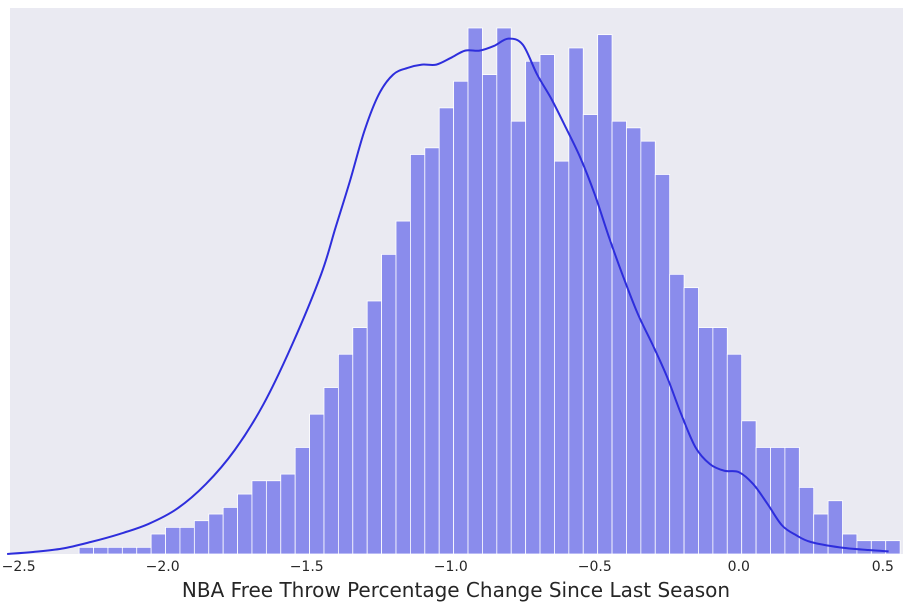 Image resolution: width=911 pixels, height=611 pixels. Describe the element at coordinates (307, 567) in the screenshot. I see `x-tick-label: −1.5` at that location.